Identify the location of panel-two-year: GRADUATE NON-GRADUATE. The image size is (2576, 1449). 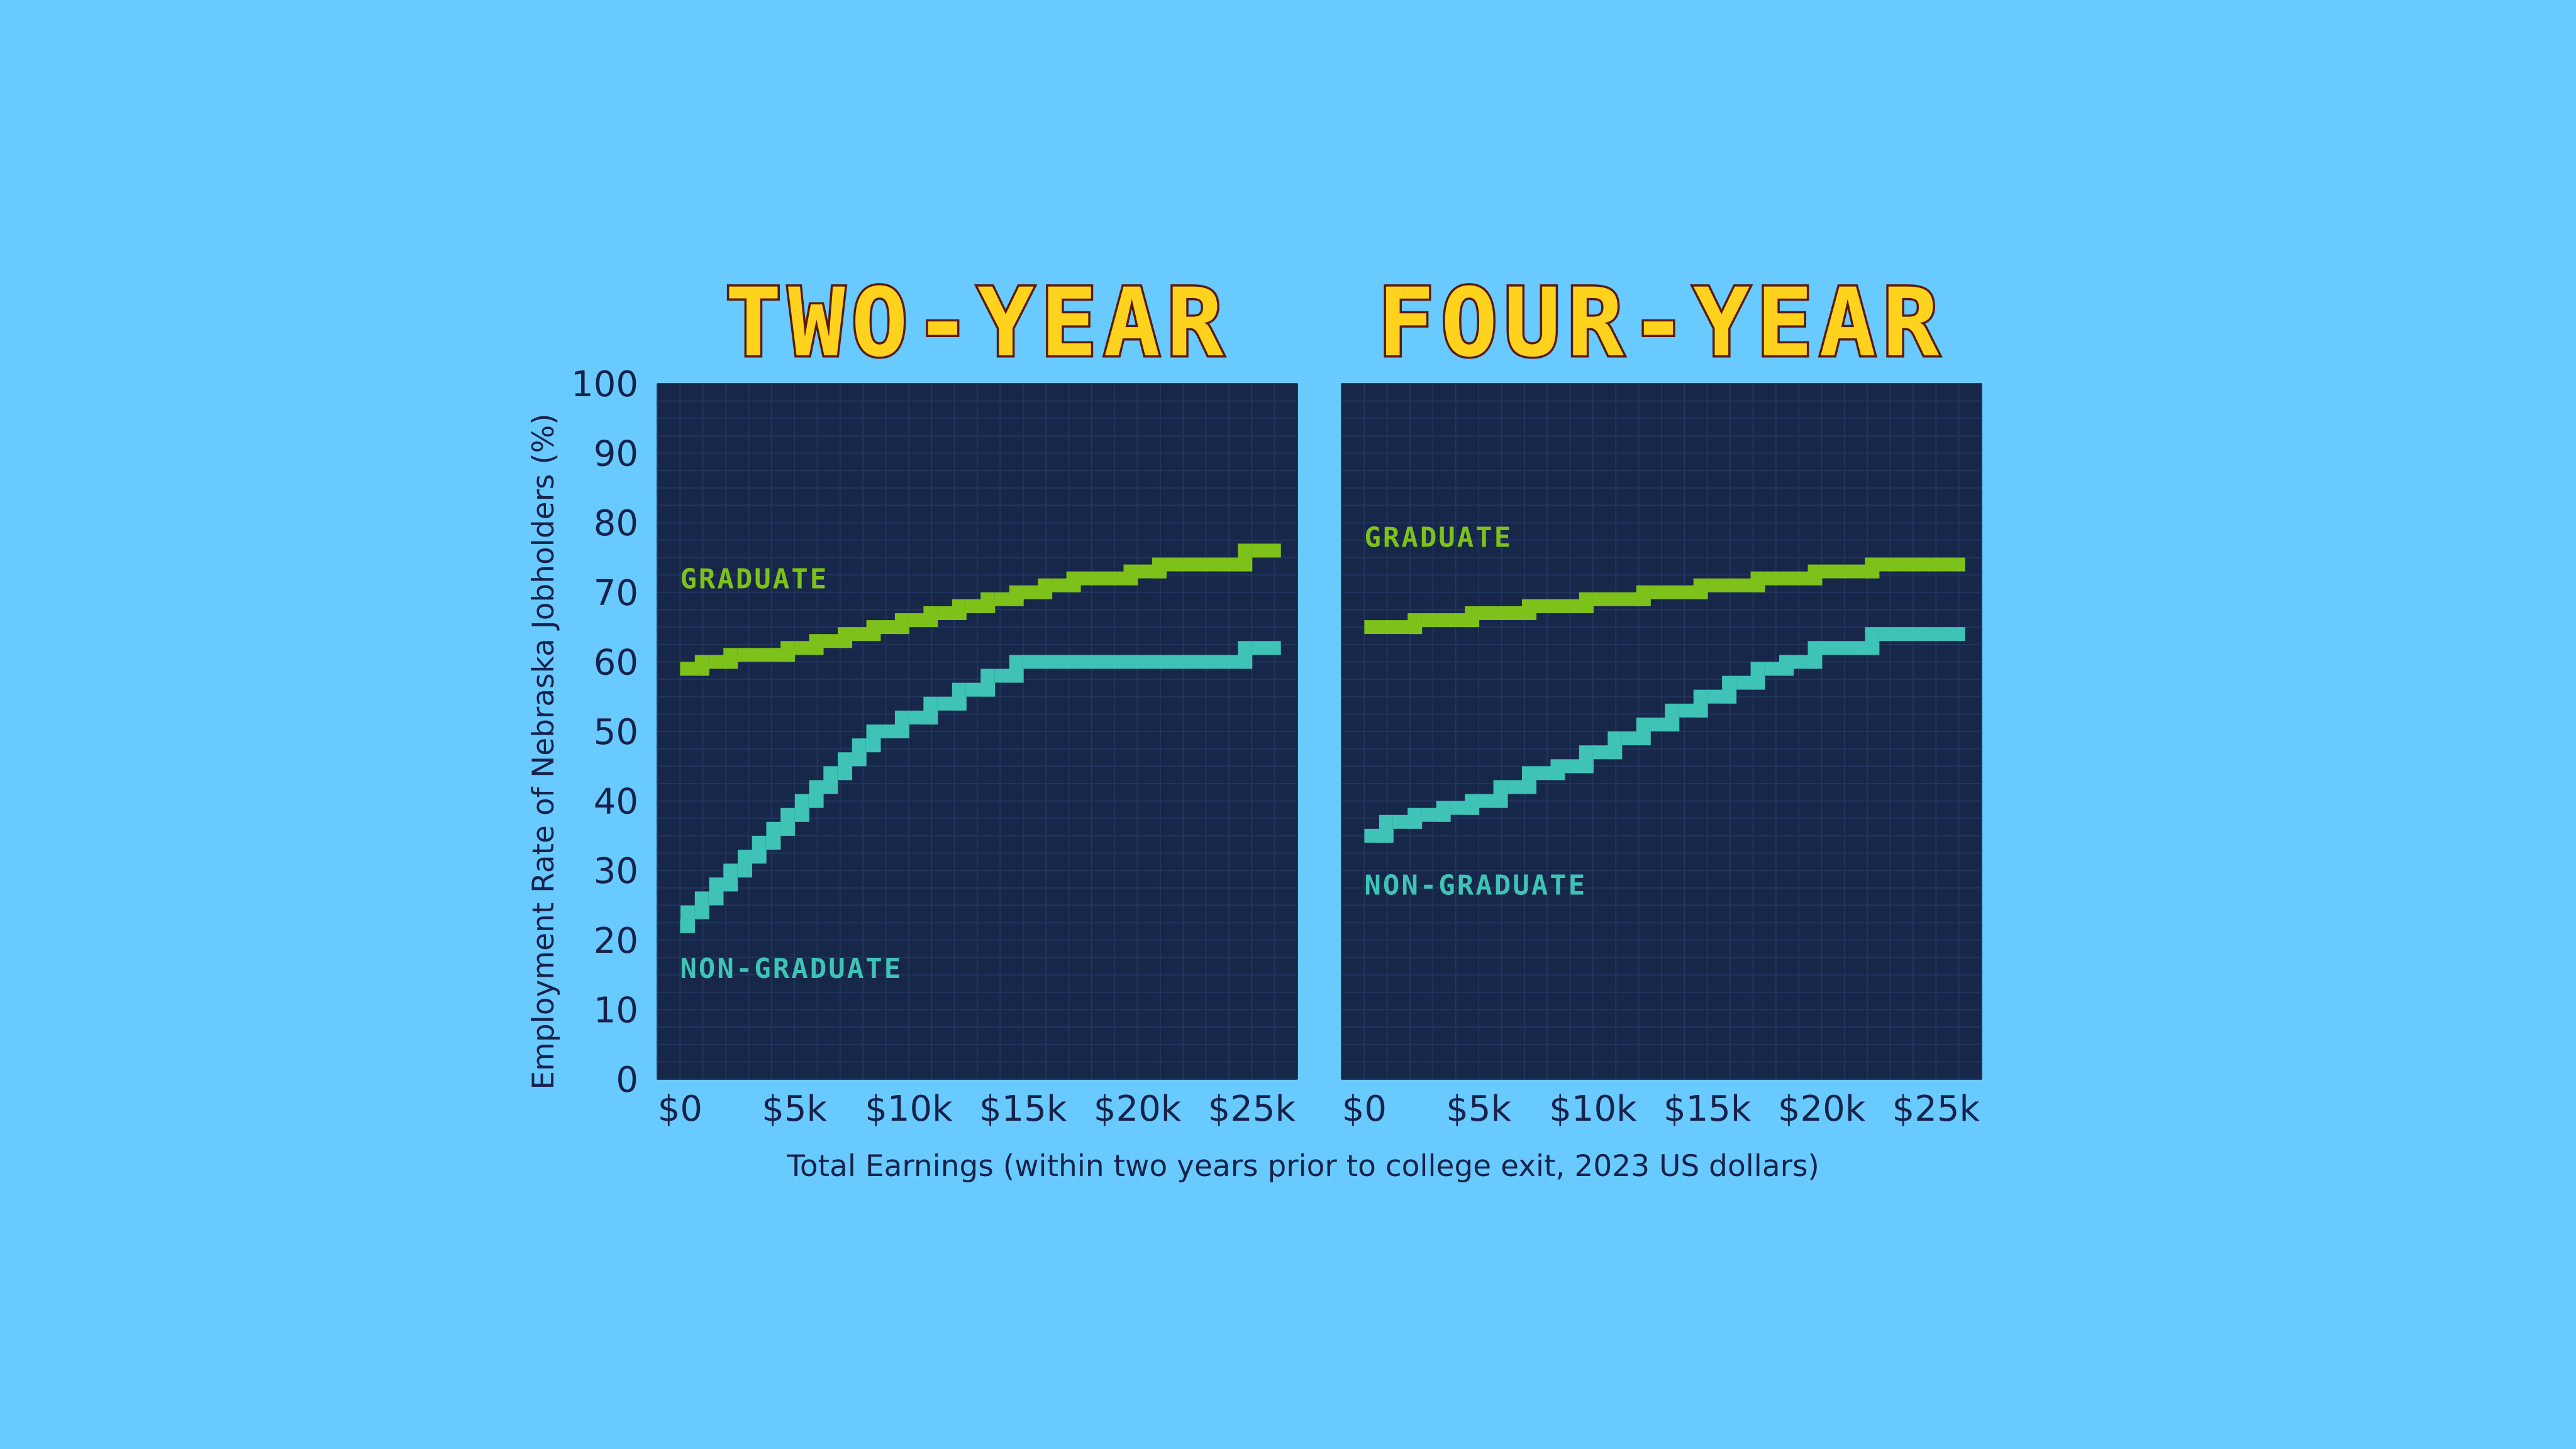
(977, 731).